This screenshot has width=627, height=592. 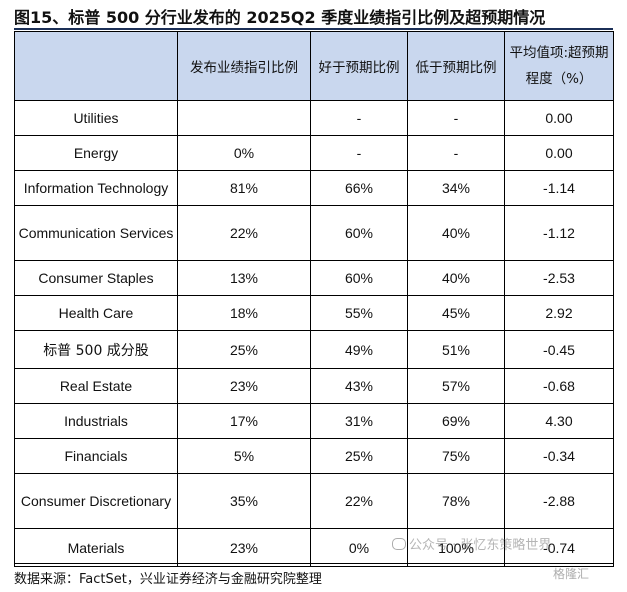 I want to click on wechat-icon, so click(x=399, y=544).